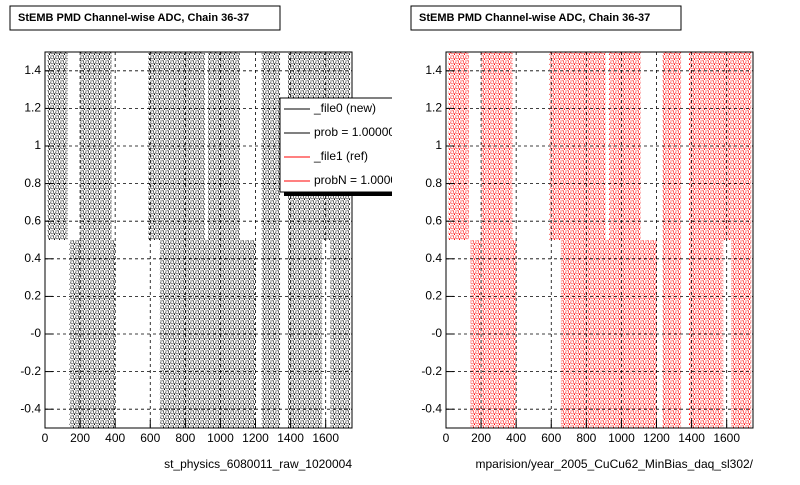 This screenshot has width=800, height=485. Describe the element at coordinates (358, 132) in the screenshot. I see `legend-label: prob = 1.000000` at that location.